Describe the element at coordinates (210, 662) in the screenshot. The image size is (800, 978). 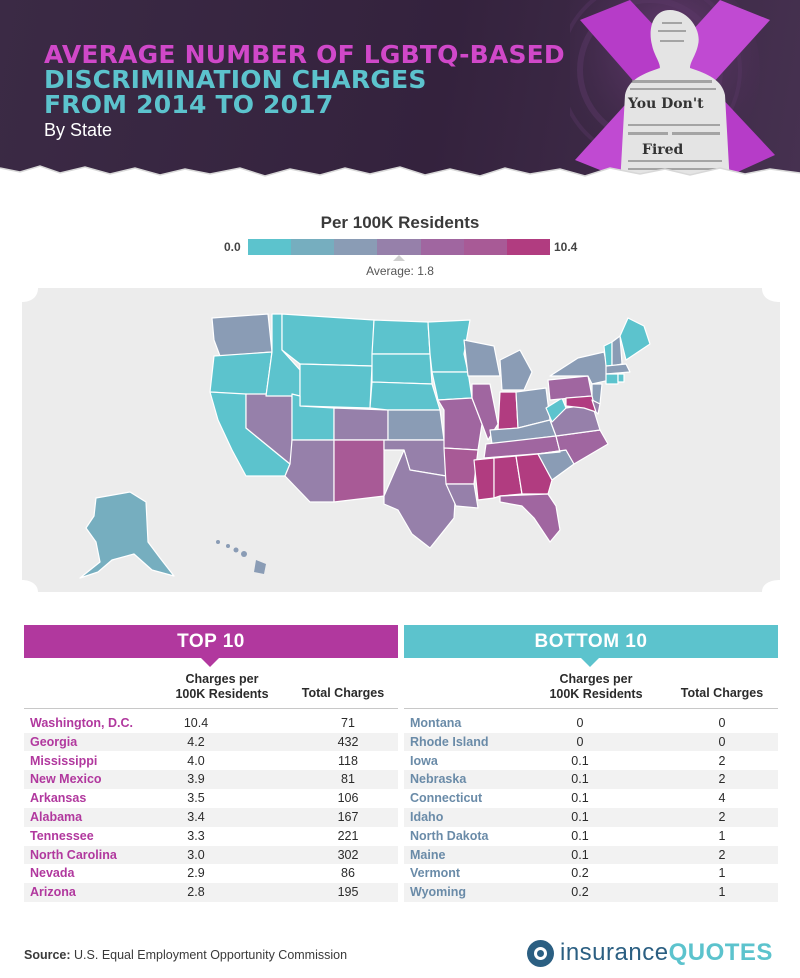
I see `top10-caret` at that location.